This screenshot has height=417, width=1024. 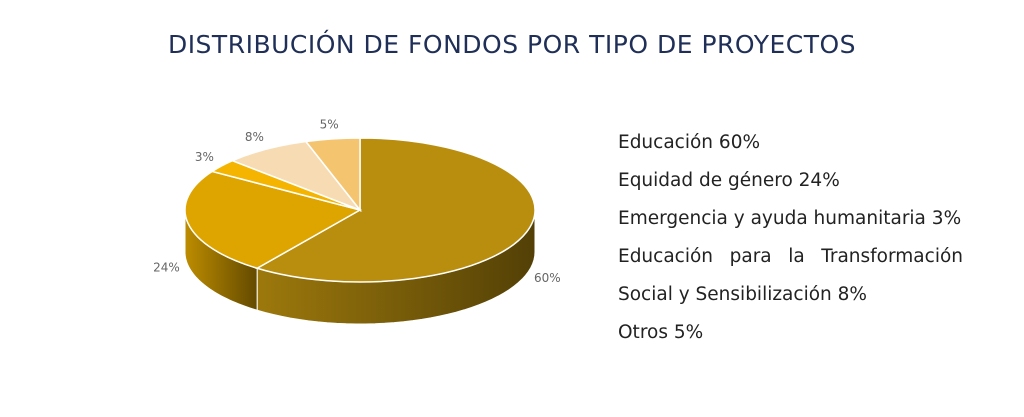 What do you see at coordinates (547, 278) in the screenshot?
I see `slice-label: 60%` at bounding box center [547, 278].